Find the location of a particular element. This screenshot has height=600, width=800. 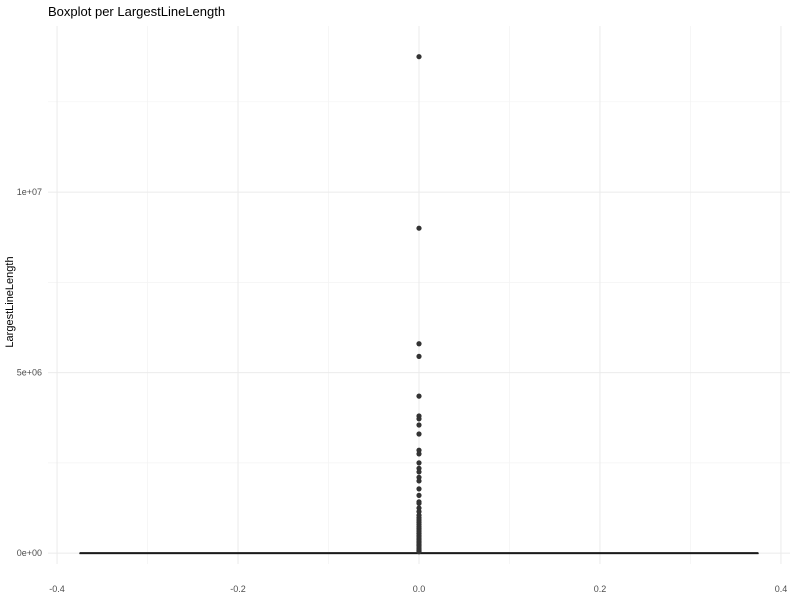

y-axis-title: LargestLineLength is located at coordinates (10, 301).